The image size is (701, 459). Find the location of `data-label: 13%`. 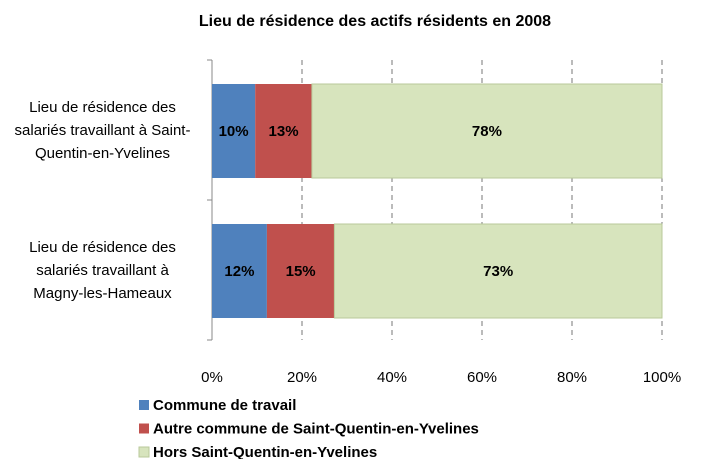

data-label: 13% is located at coordinates (284, 131).